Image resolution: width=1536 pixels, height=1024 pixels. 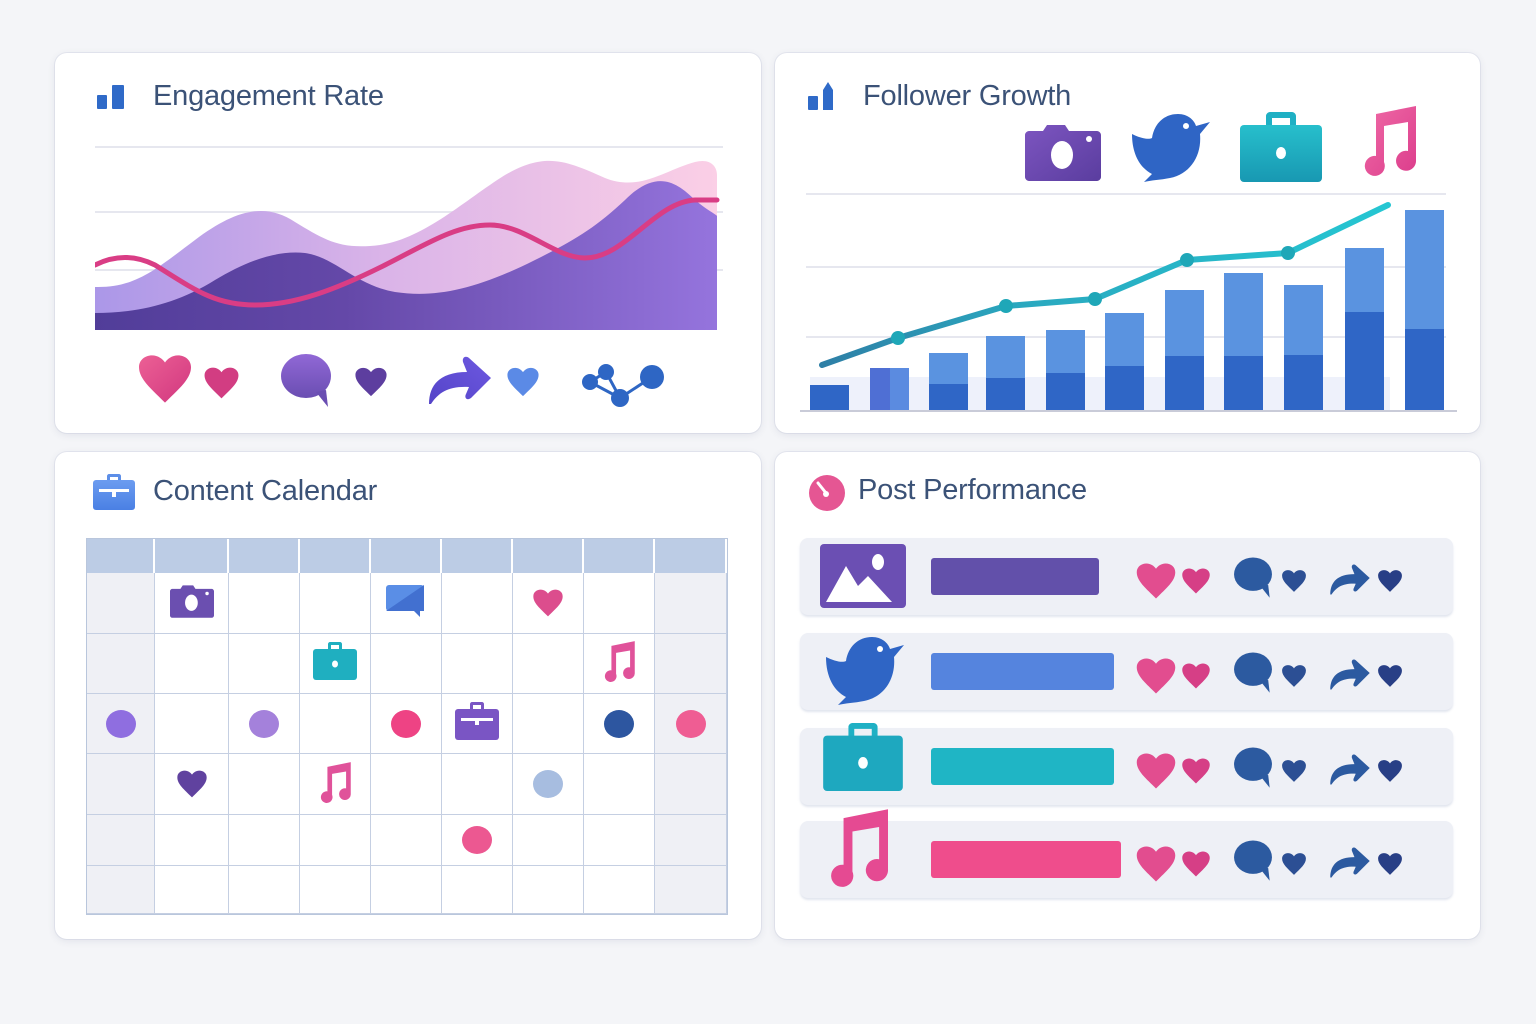 What do you see at coordinates (1390, 141) in the screenshot?
I see `music-note-icon` at bounding box center [1390, 141].